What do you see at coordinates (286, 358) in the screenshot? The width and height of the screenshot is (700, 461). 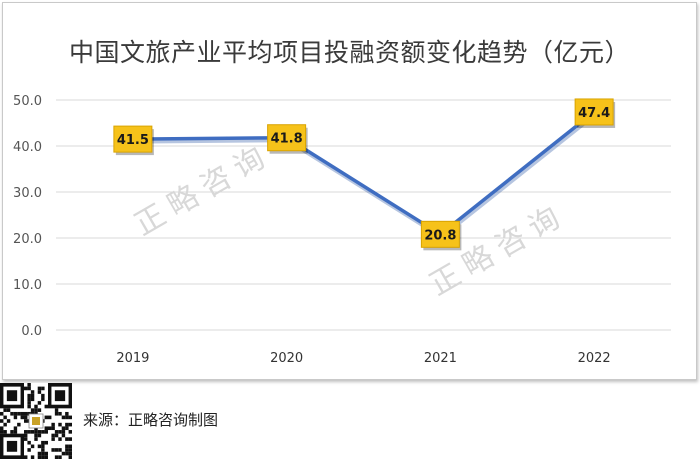 I see `x-category-label: 2020` at bounding box center [286, 358].